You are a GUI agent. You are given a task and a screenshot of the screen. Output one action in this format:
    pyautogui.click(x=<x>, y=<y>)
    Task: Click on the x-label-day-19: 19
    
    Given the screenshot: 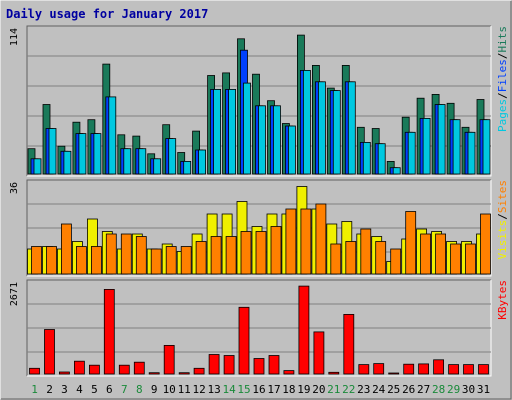 What is the action you would take?
    pyautogui.click(x=303, y=389)
    